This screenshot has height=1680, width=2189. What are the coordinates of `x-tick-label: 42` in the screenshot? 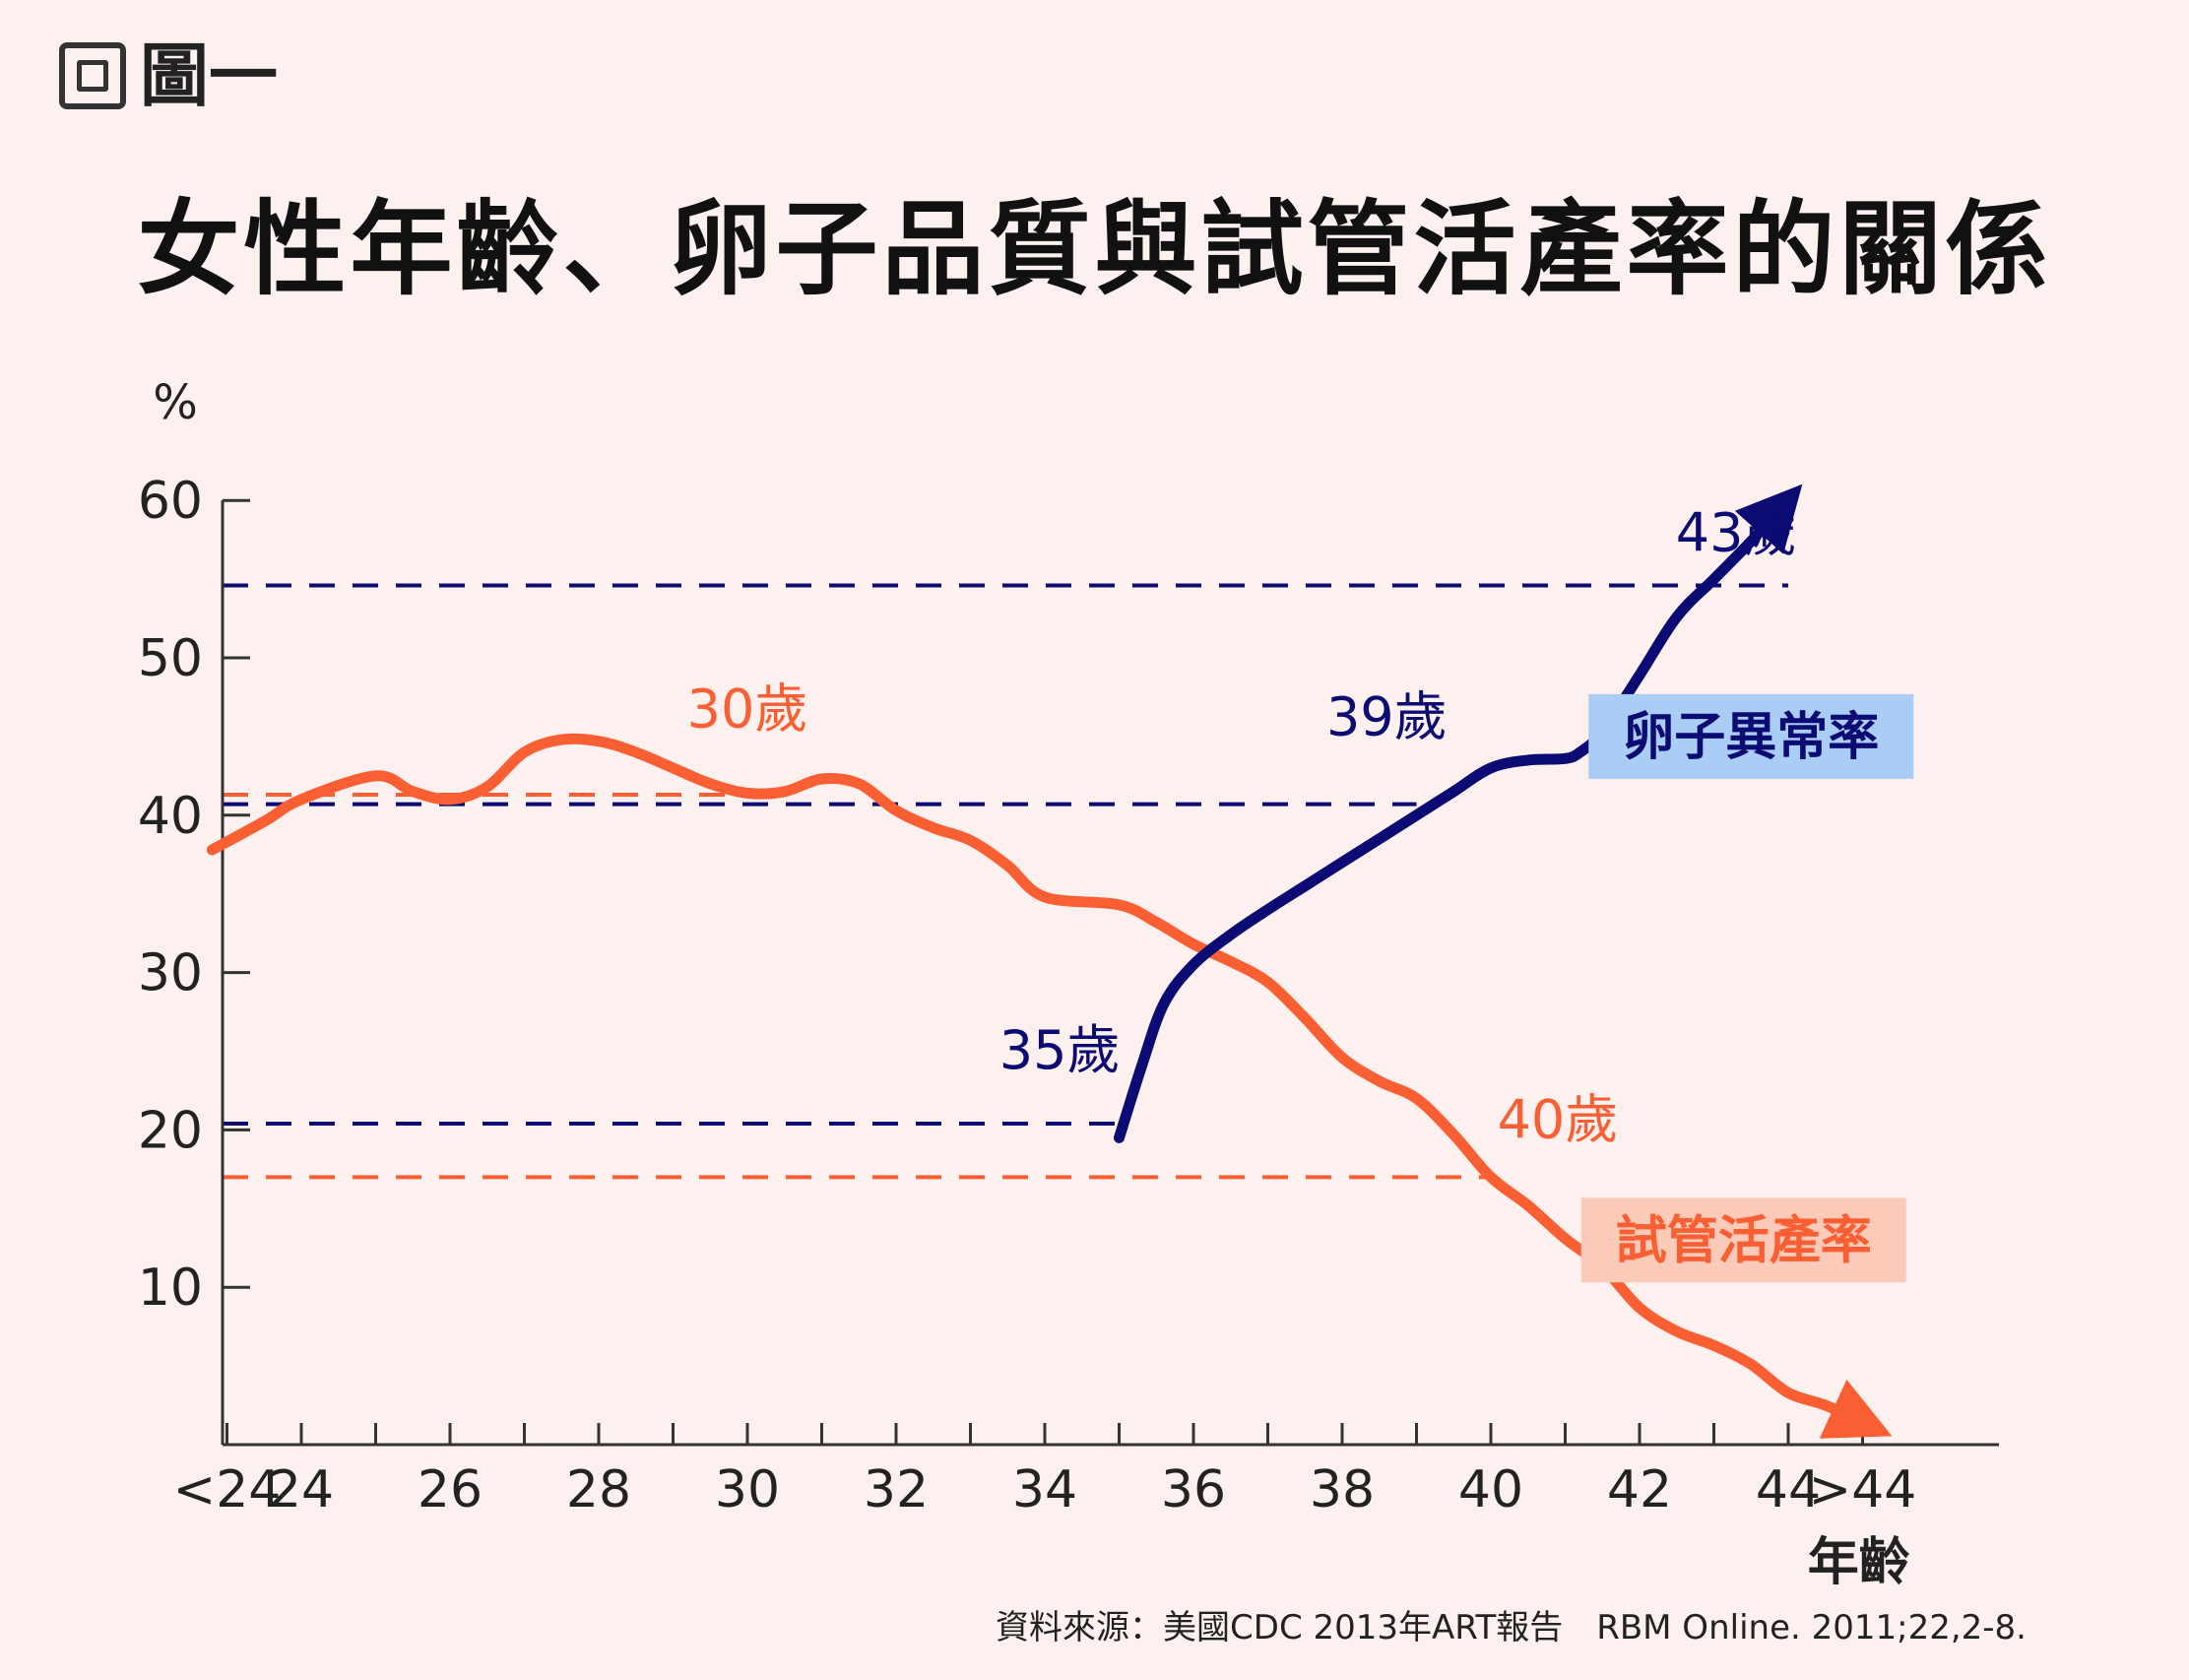 It's located at (1639, 1489).